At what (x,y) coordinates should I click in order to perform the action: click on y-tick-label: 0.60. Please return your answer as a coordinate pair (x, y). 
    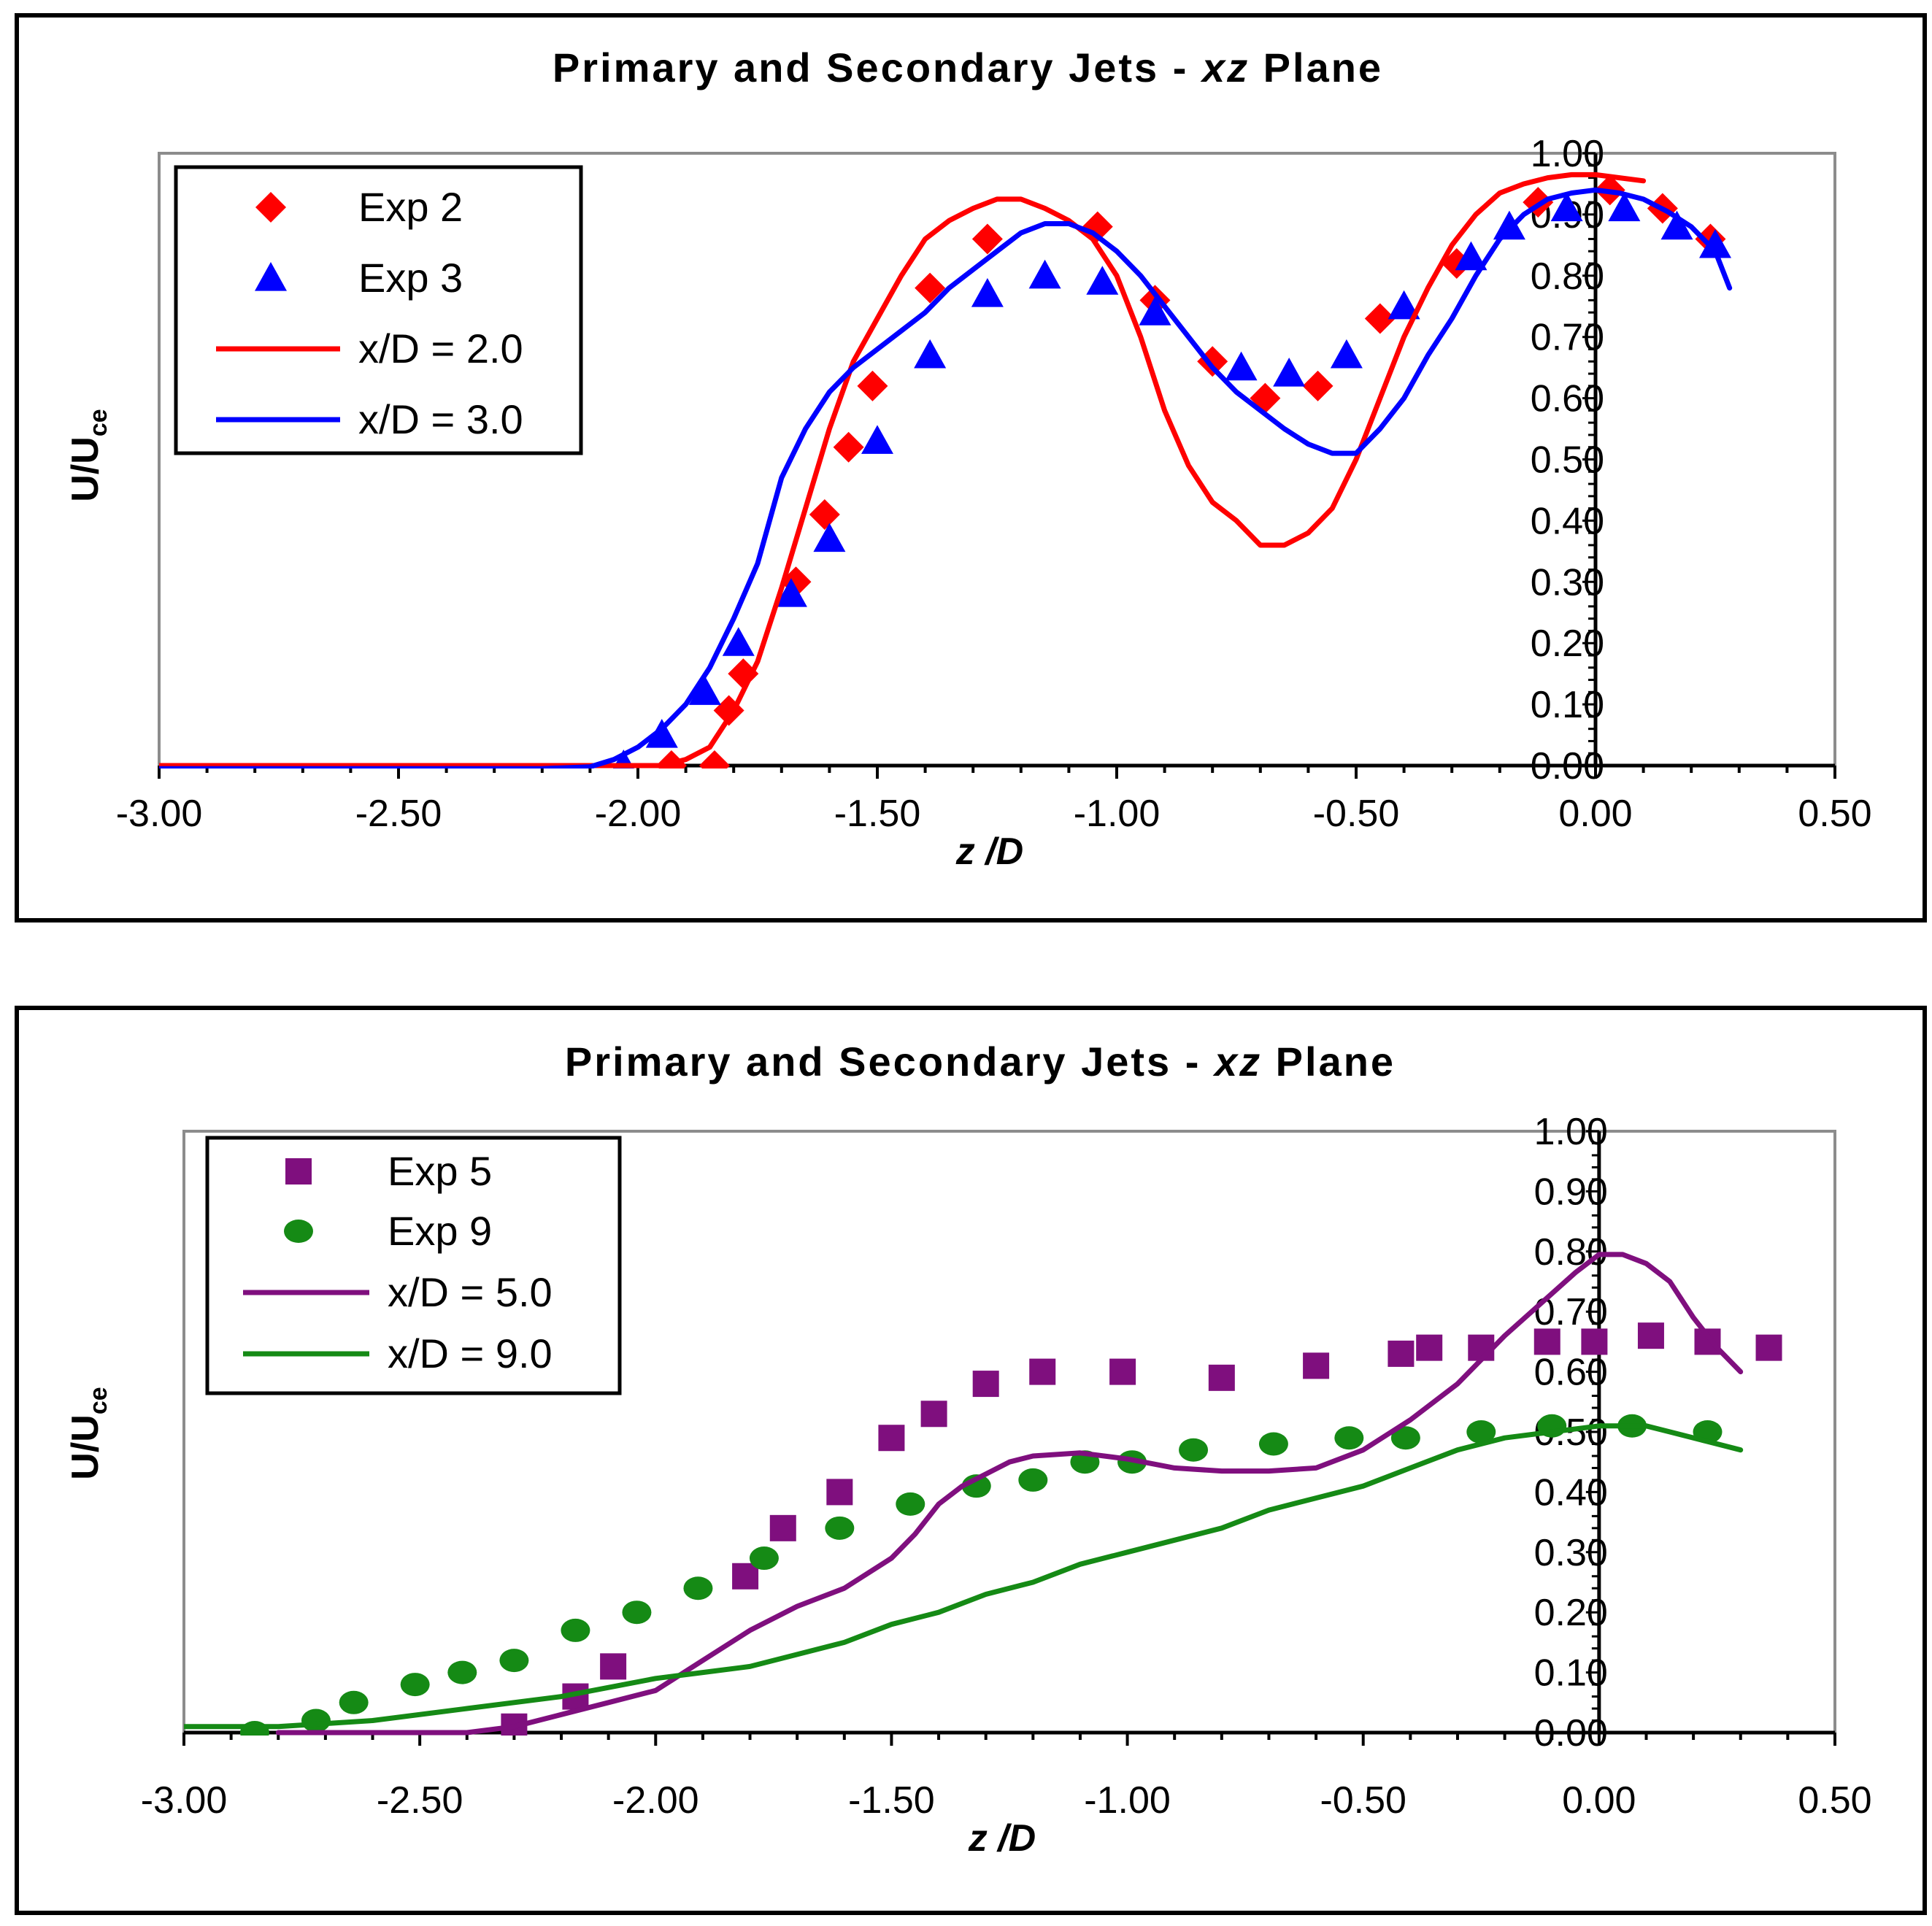
    Looking at the image, I should click on (1571, 1373).